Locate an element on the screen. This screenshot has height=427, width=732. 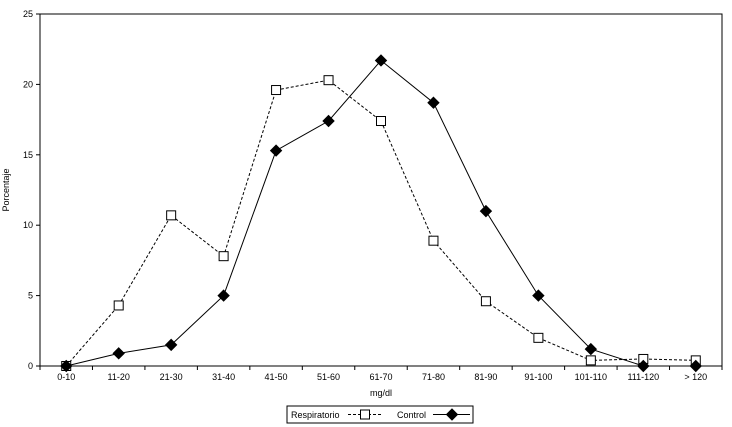
y-tick-label: 25 is located at coordinates (28, 14).